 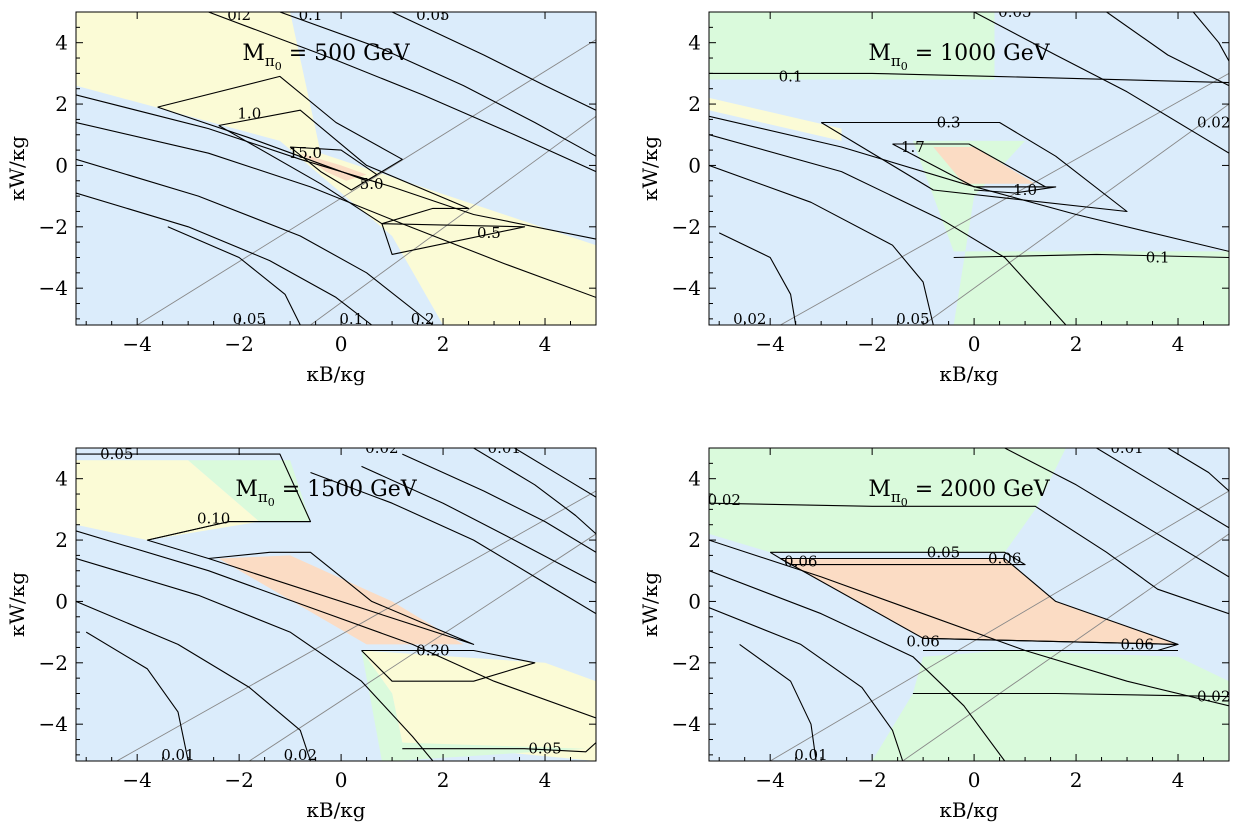 What do you see at coordinates (1126, 448) in the screenshot?
I see `contour-label-1: 0.01` at bounding box center [1126, 448].